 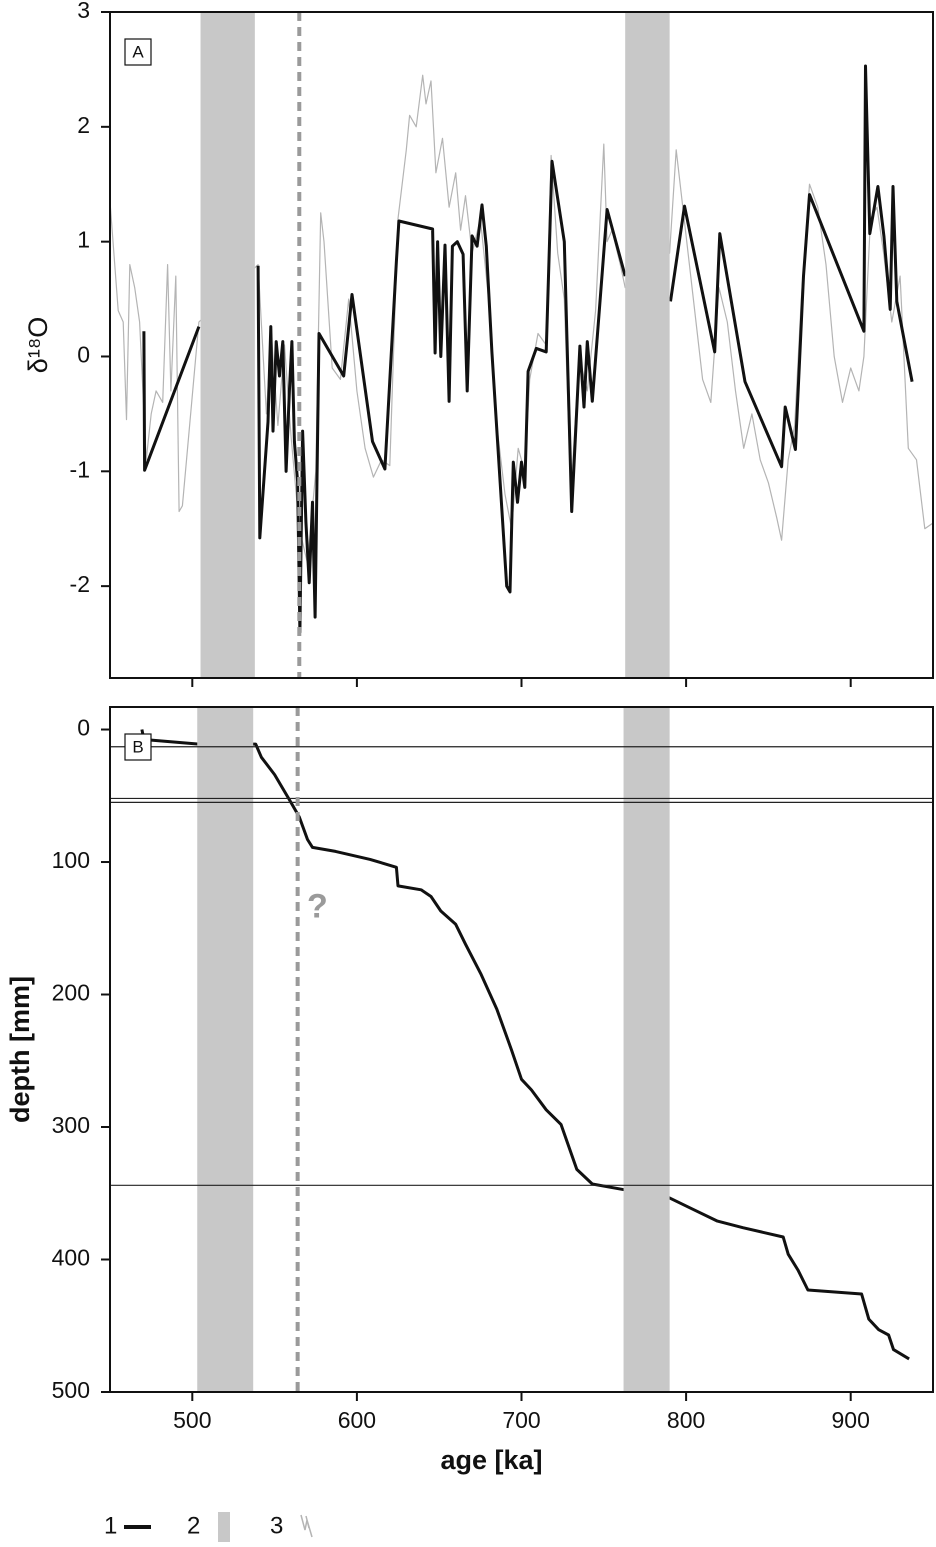 I want to click on legend-wiggle, so click(x=306, y=1526).